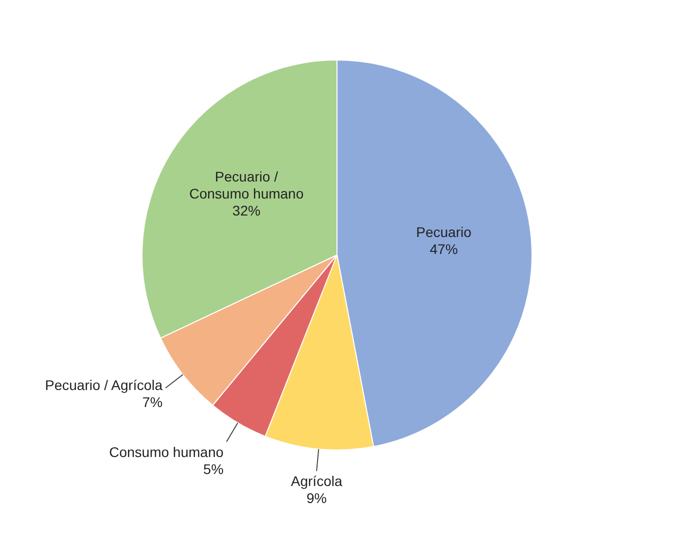 This screenshot has height=541, width=675. What do you see at coordinates (246, 210) in the screenshot?
I see `data-label: 32%` at bounding box center [246, 210].